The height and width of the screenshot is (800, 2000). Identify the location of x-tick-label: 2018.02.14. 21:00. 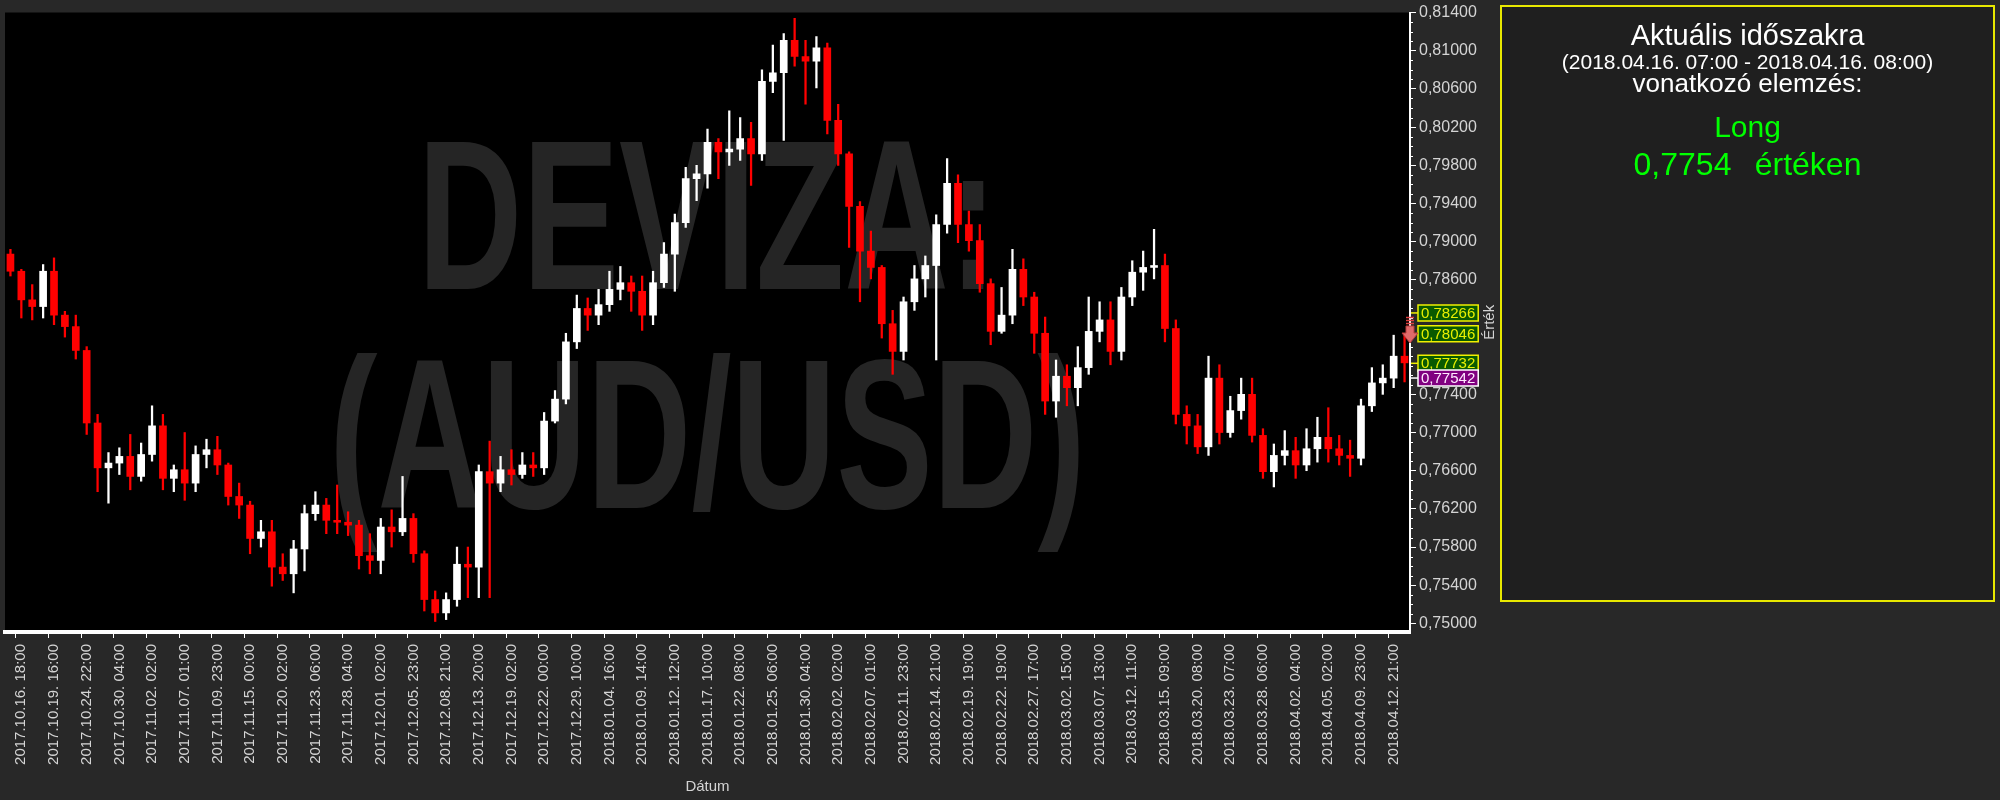
(935, 704).